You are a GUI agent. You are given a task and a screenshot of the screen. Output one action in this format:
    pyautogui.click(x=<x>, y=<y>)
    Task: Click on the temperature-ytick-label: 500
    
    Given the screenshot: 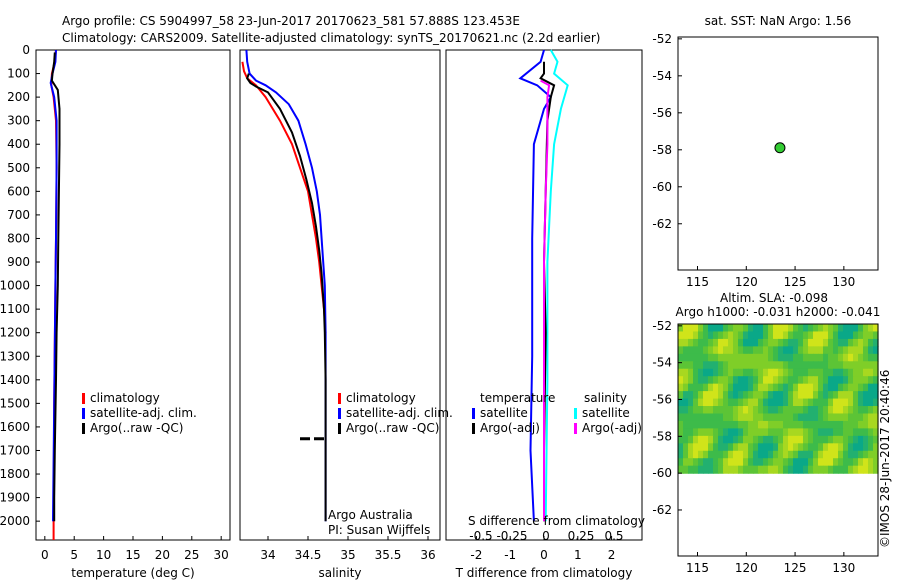 What is the action you would take?
    pyautogui.click(x=18, y=168)
    